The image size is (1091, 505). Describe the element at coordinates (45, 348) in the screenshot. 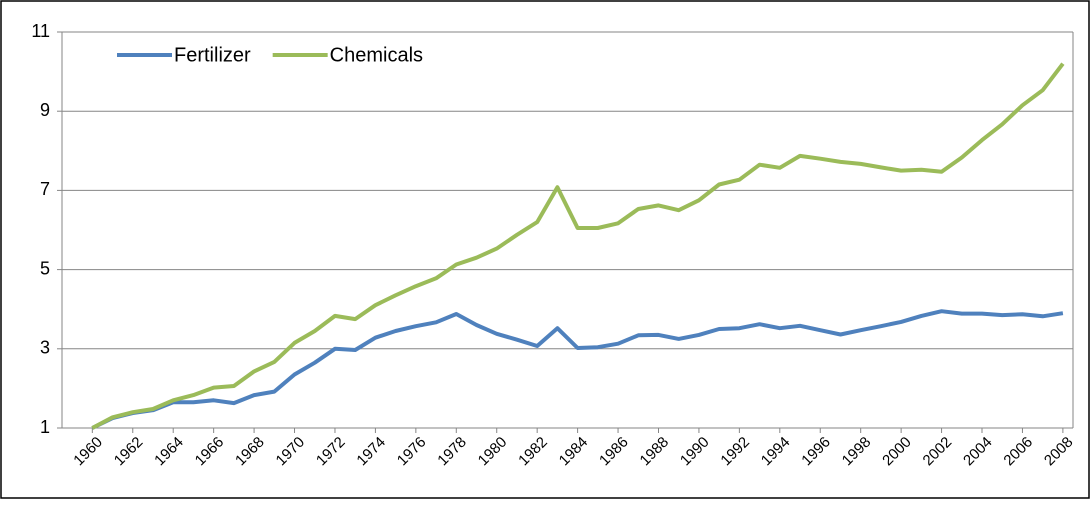

I see `y-tick-label: 3` at that location.